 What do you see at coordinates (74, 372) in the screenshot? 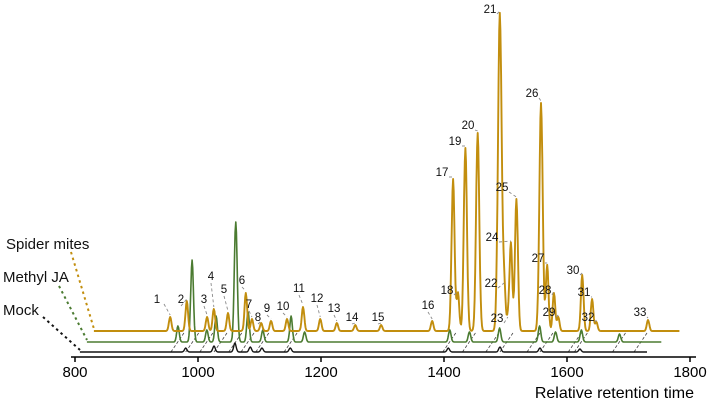
I see `x-tick-label: 800` at bounding box center [74, 372].